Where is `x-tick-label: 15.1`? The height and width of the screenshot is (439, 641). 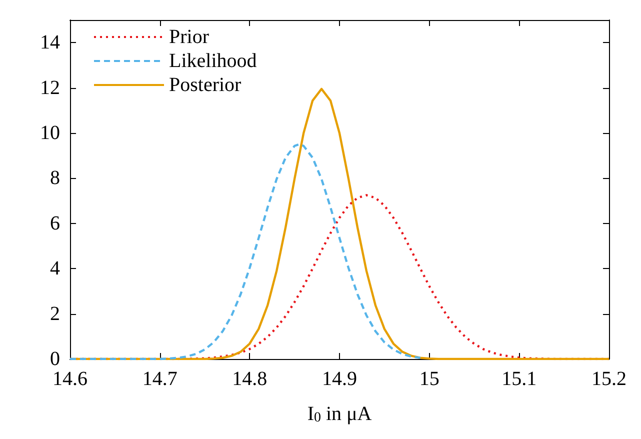
x-tick-label: 15.1 is located at coordinates (519, 379).